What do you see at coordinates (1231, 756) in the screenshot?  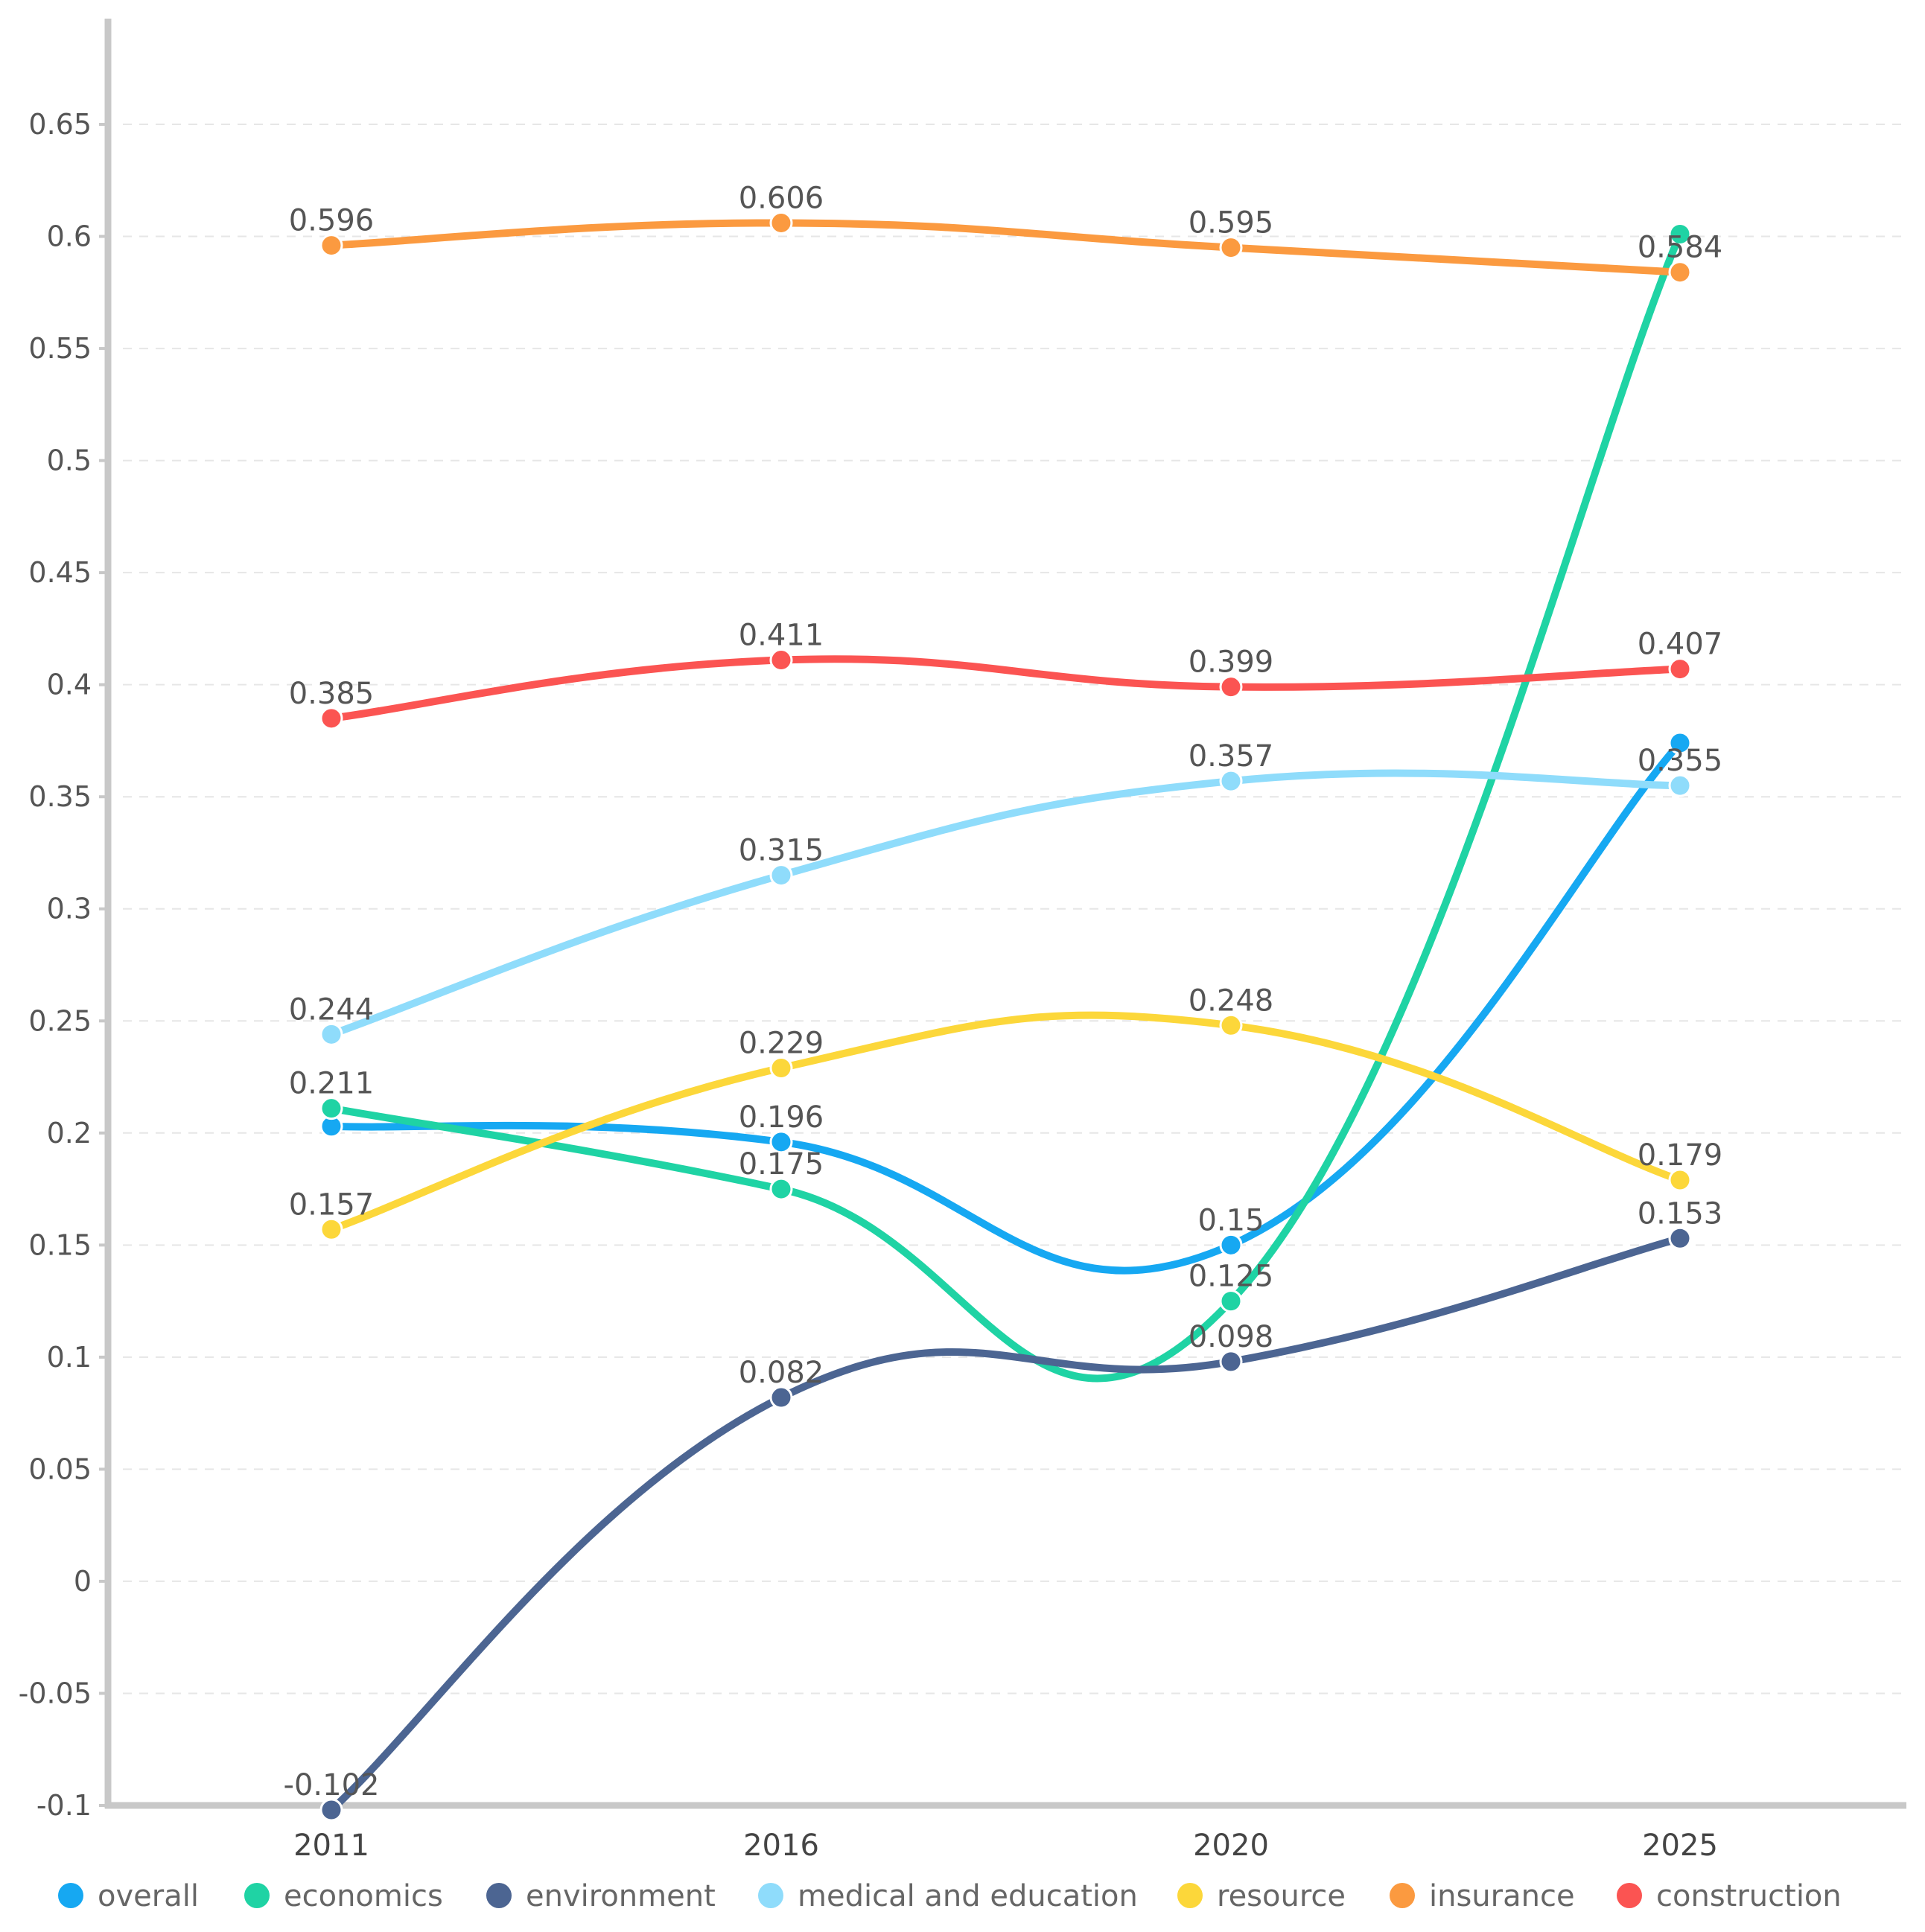 I see `data-label: 0.357` at bounding box center [1231, 756].